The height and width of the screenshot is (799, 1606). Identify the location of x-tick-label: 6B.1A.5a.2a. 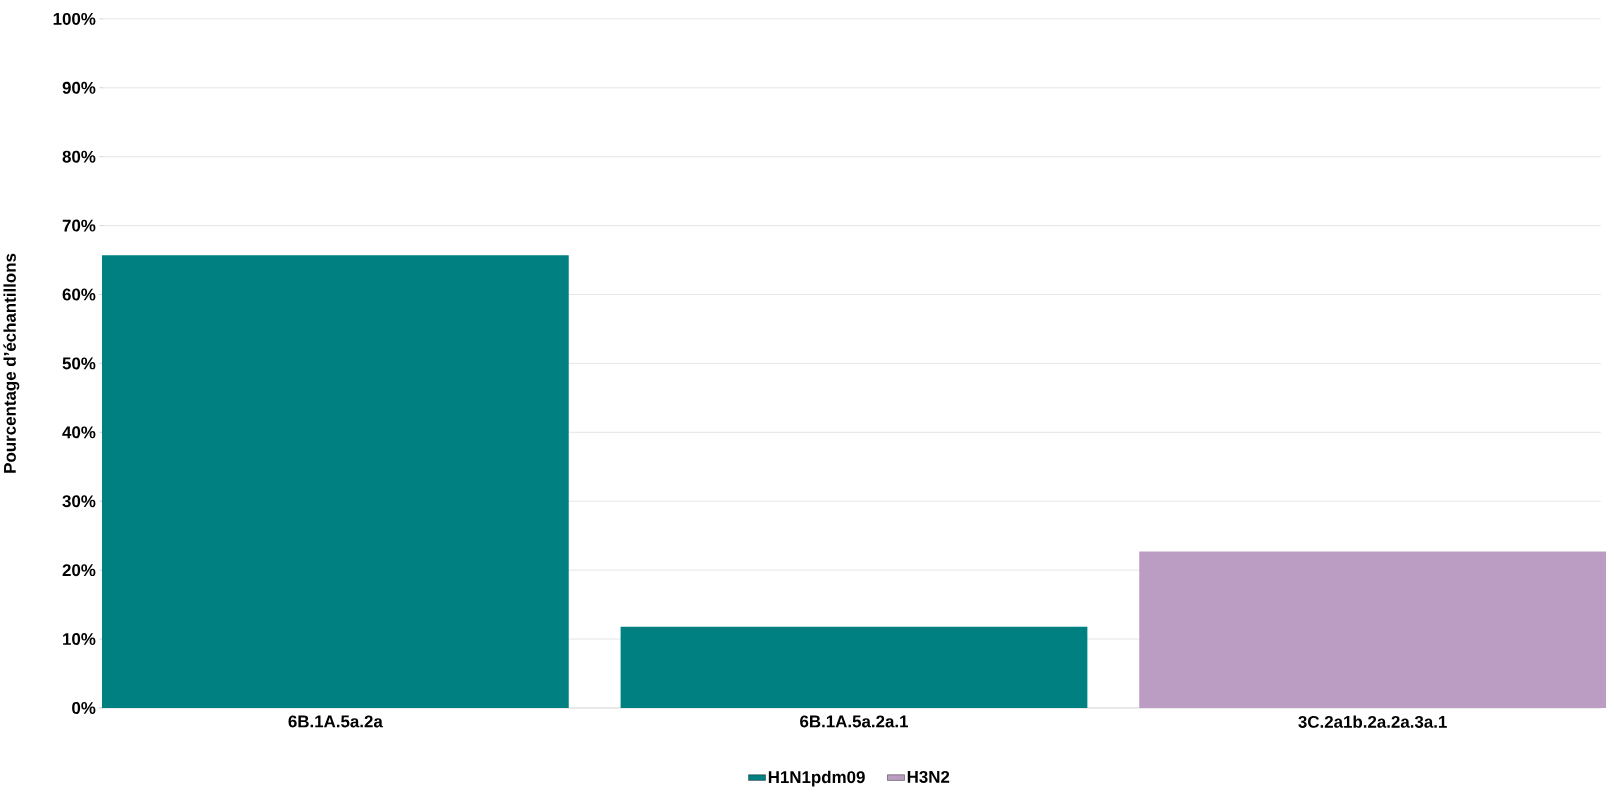
(335, 721).